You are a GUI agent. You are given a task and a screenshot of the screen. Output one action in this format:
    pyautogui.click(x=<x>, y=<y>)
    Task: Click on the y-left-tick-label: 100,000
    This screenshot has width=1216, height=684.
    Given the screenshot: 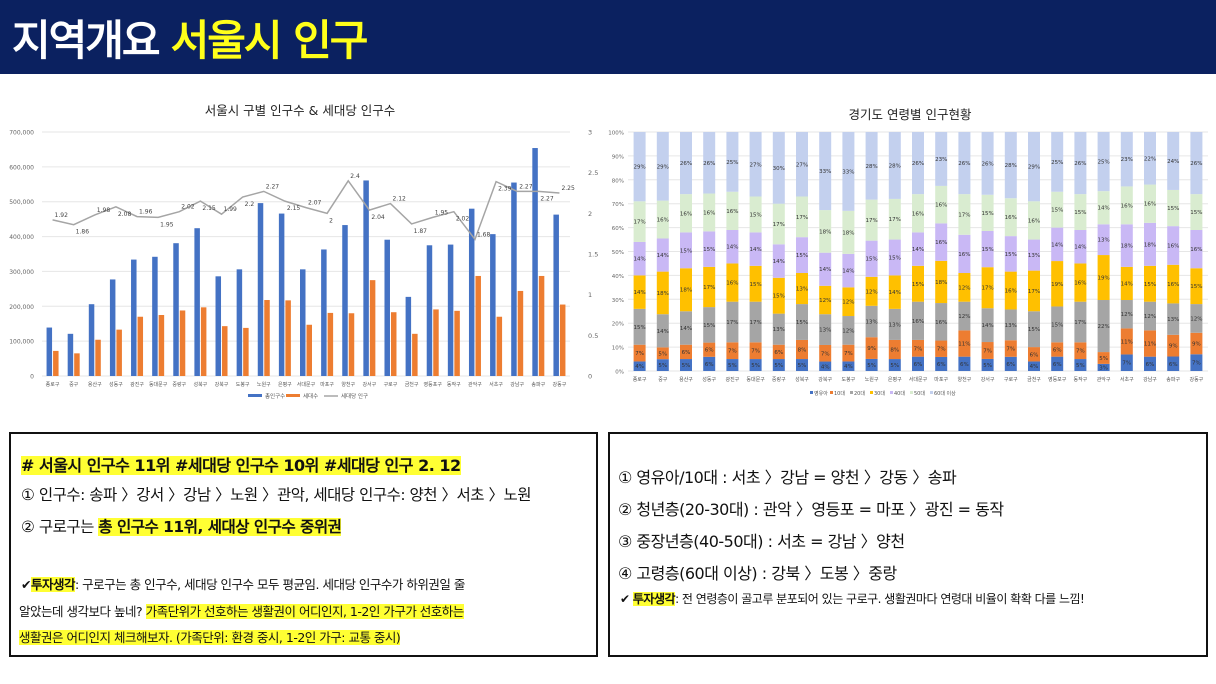 What is the action you would take?
    pyautogui.click(x=21, y=342)
    